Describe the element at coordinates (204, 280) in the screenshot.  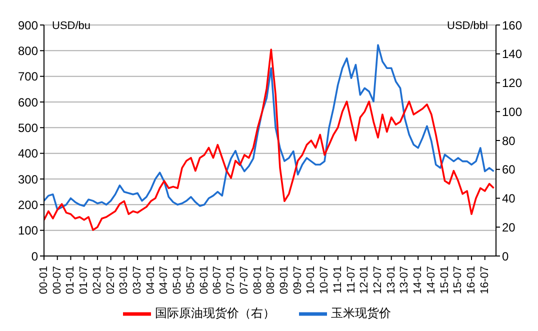
I see `x-tick-label: 06-01` at that location.